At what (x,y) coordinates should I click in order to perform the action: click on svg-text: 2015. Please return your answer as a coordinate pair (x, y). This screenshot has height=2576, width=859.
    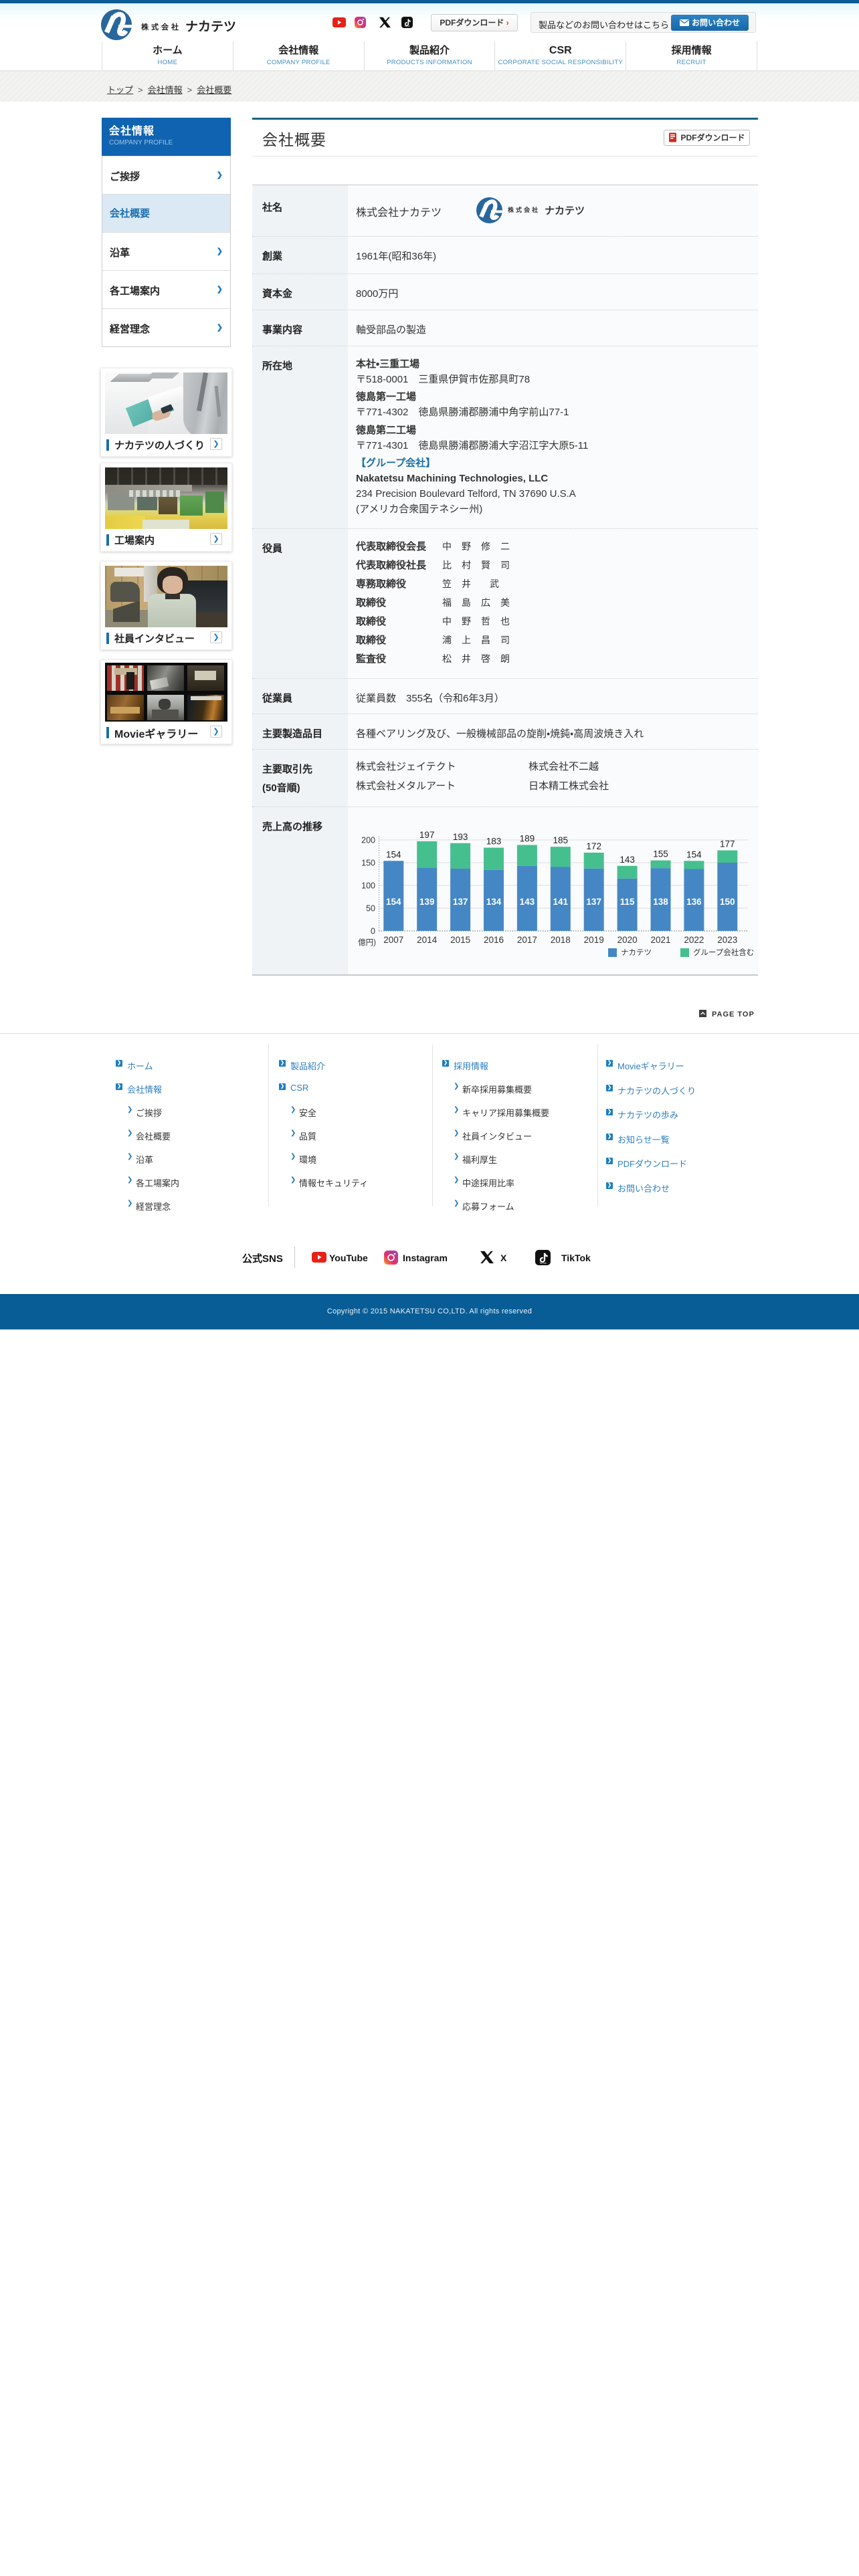
    Looking at the image, I should click on (460, 940).